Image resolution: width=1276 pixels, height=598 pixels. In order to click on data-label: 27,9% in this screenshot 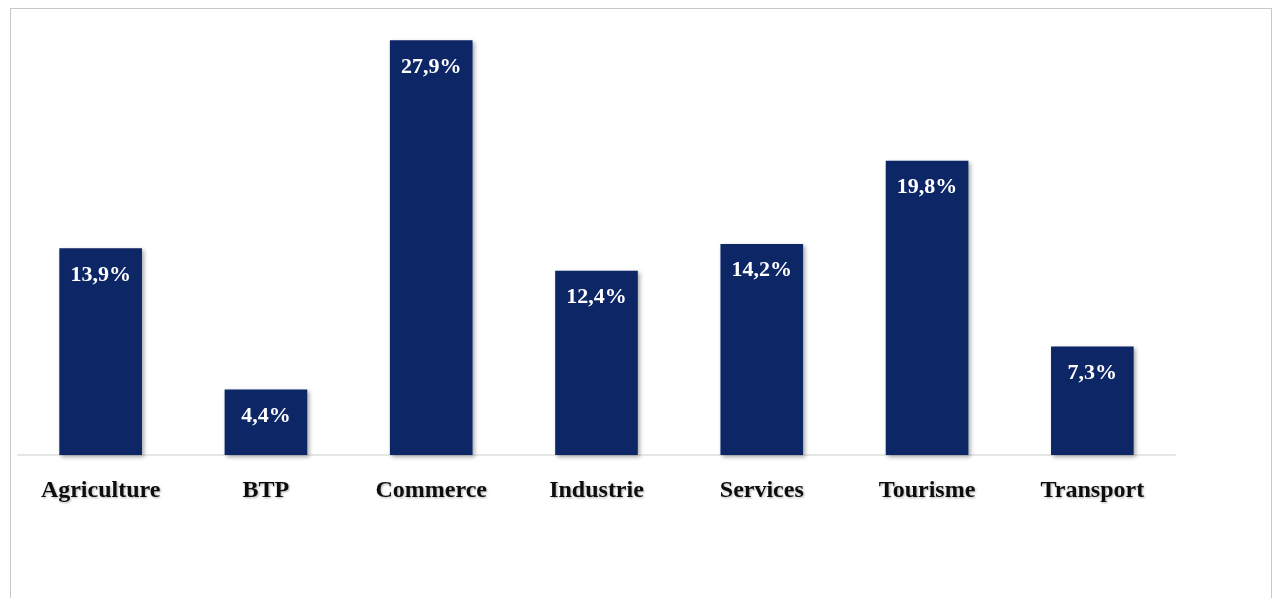, I will do `click(431, 65)`.